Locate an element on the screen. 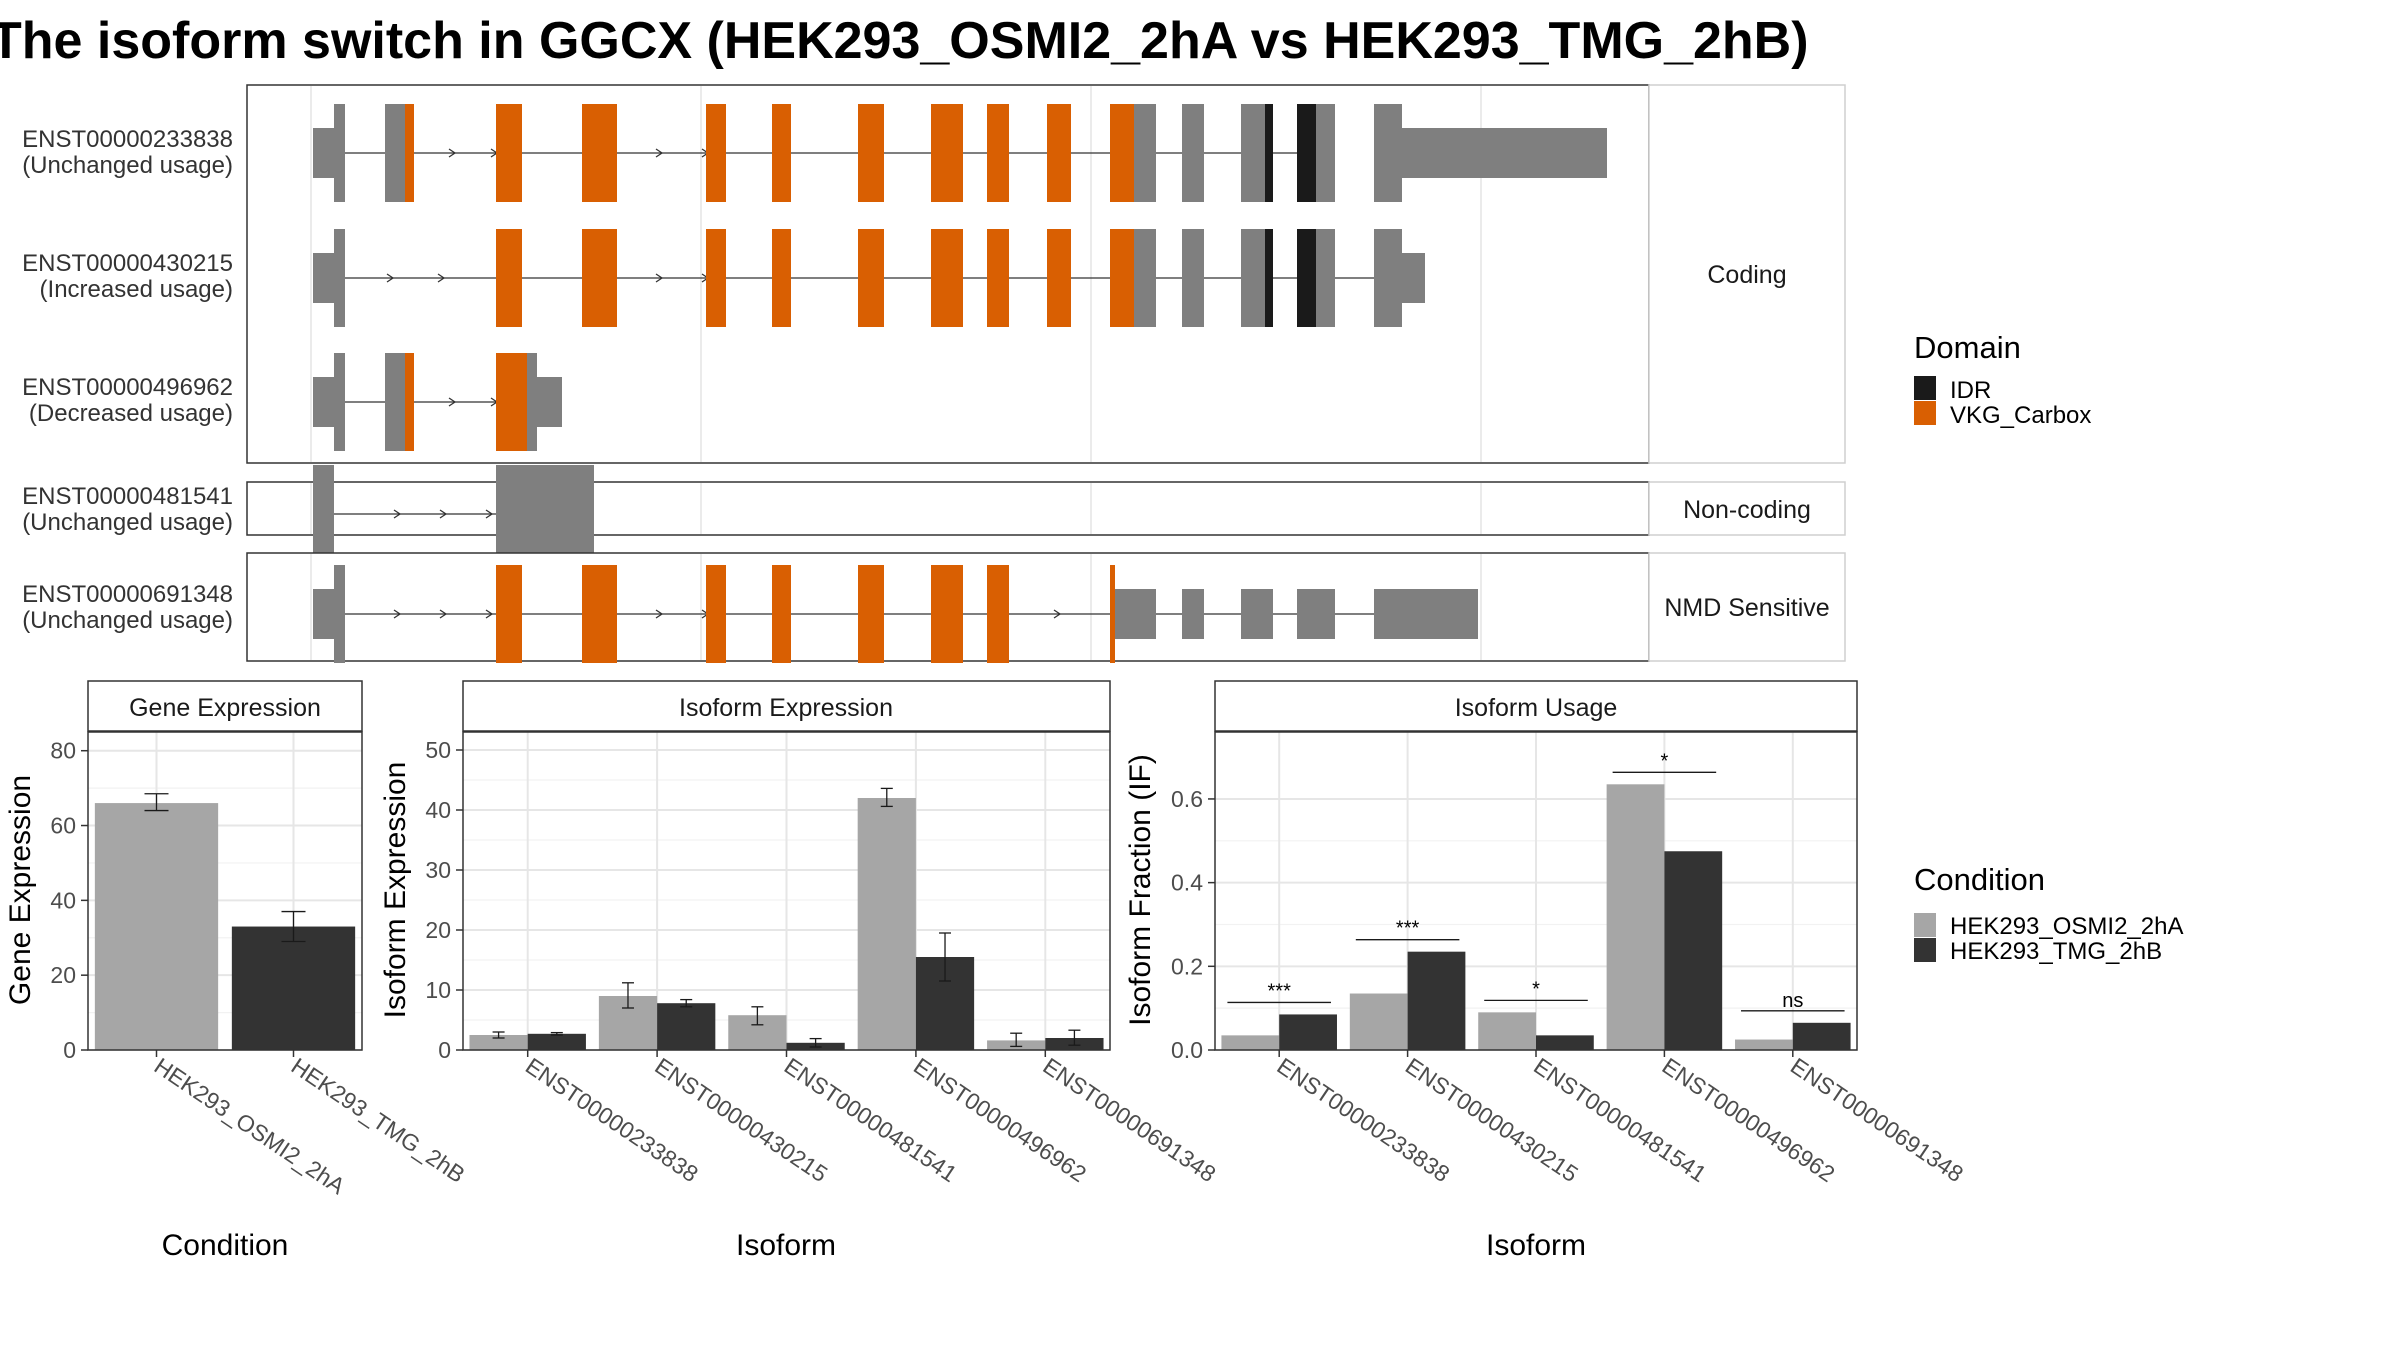  chart-title: Isoform Expression is located at coordinates (786, 708).